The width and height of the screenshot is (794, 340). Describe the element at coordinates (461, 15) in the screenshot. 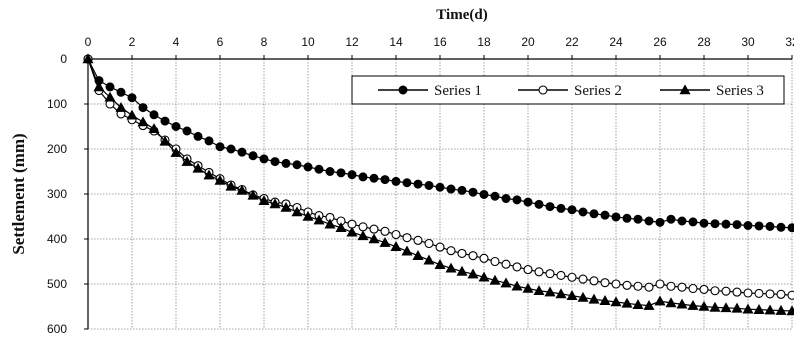

I see `x-axis-title: Time(d)` at that location.